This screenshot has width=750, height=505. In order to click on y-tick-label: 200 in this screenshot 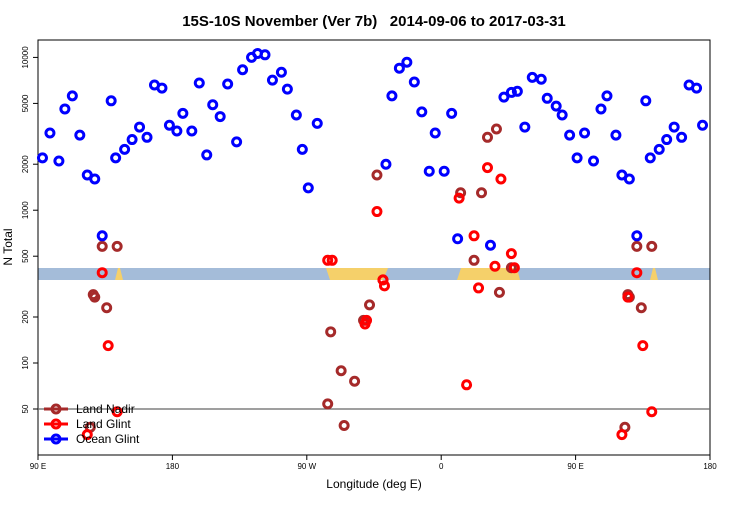, I will do `click(25, 317)`.